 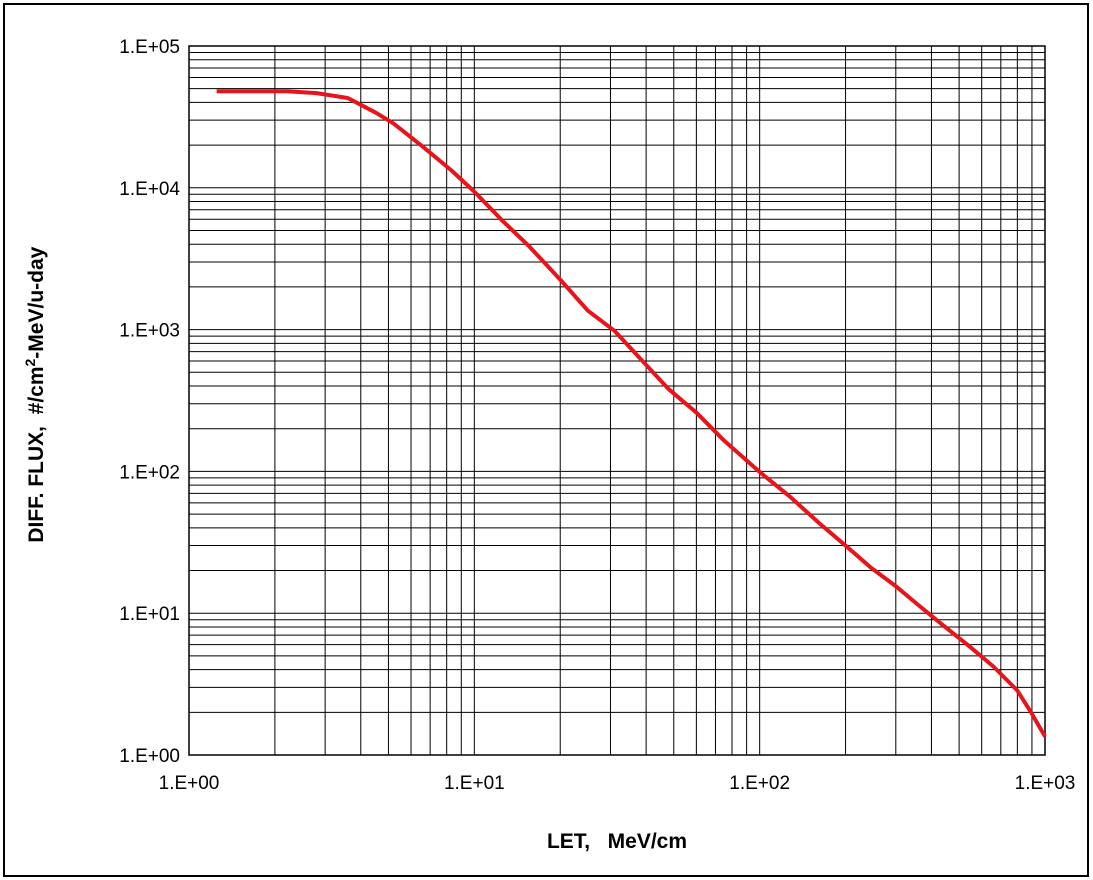 What do you see at coordinates (474, 783) in the screenshot?
I see `x-tick-label: 1.E+01` at bounding box center [474, 783].